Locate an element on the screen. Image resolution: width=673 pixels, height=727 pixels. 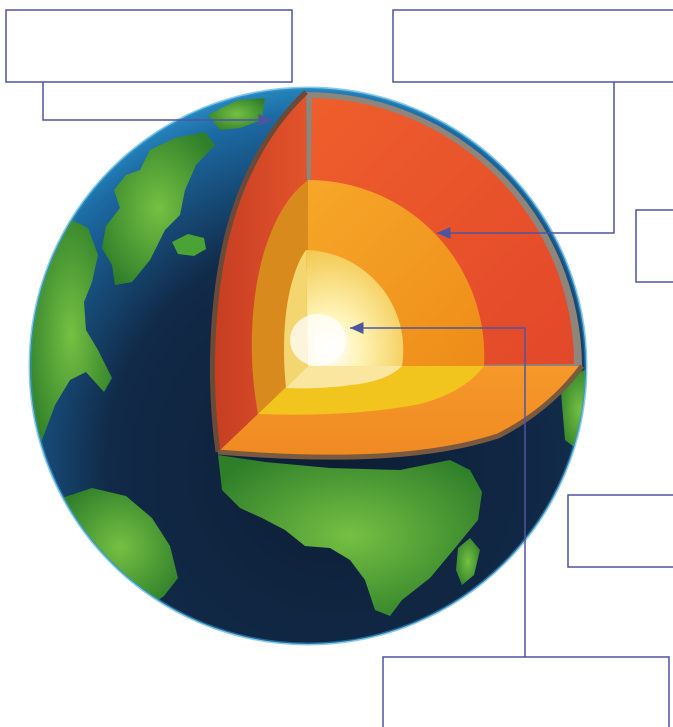
continent-madagascar is located at coordinates (468, 561).